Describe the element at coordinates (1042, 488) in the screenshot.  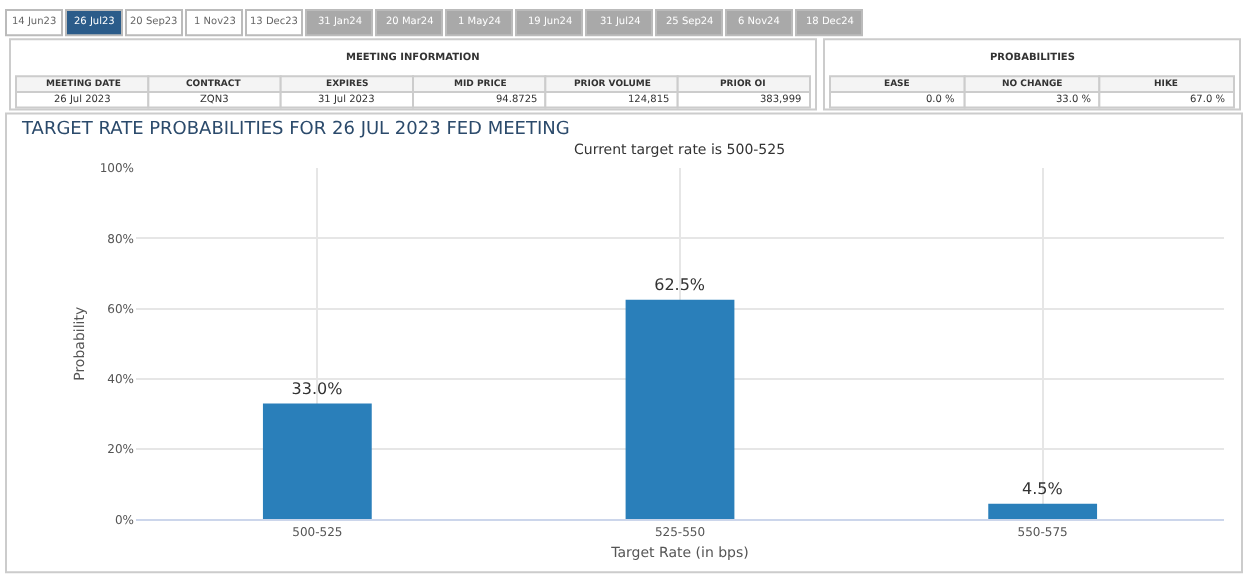
I see `data-label: 4.5%` at that location.